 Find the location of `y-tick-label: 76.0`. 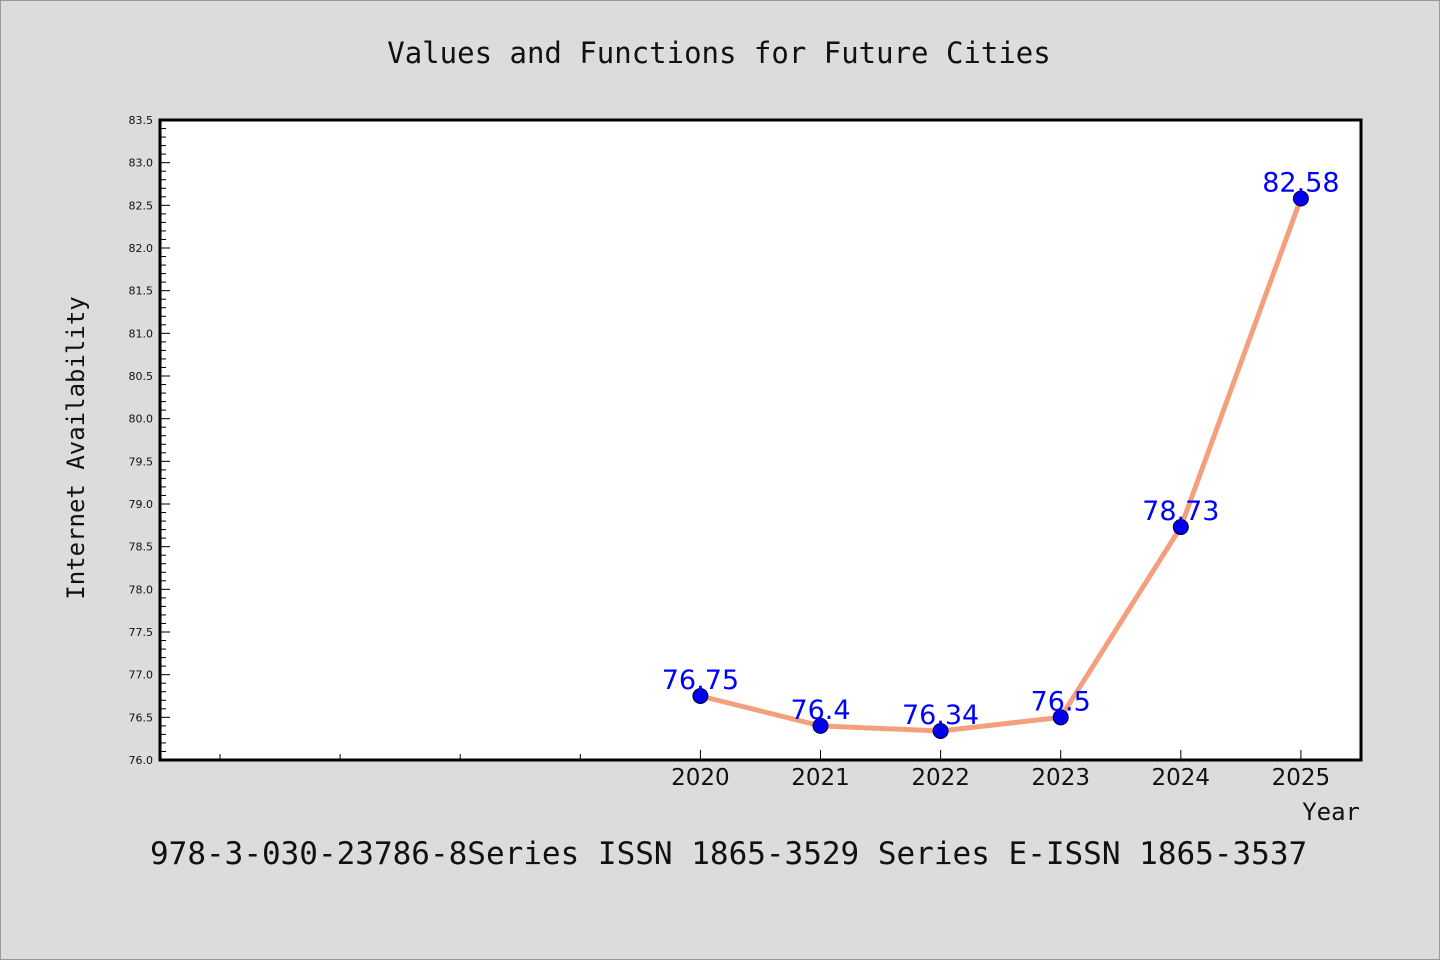

y-tick-label: 76.0 is located at coordinates (141, 760).